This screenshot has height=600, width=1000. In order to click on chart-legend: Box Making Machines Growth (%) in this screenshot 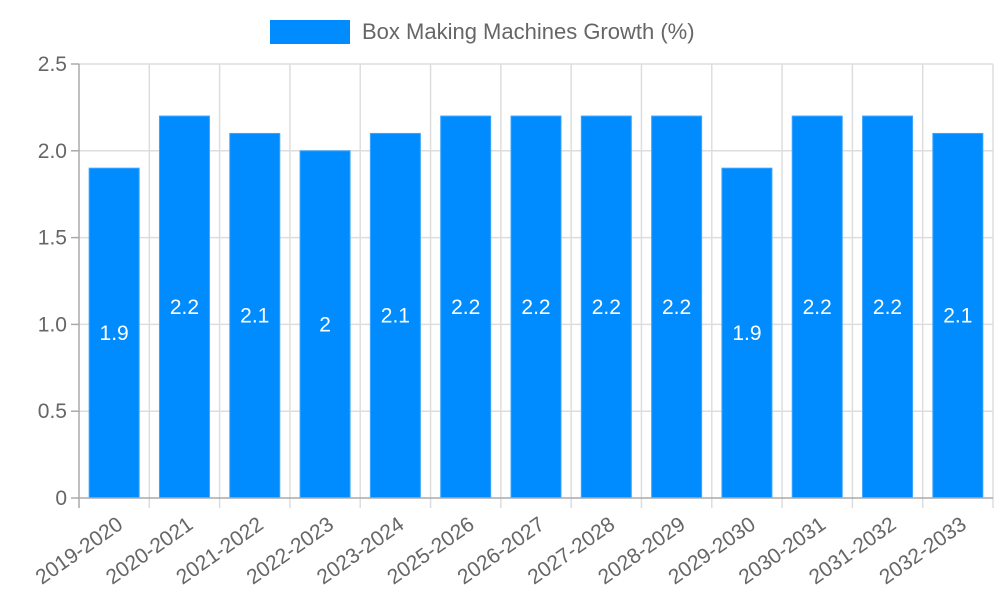, I will do `click(482, 32)`.